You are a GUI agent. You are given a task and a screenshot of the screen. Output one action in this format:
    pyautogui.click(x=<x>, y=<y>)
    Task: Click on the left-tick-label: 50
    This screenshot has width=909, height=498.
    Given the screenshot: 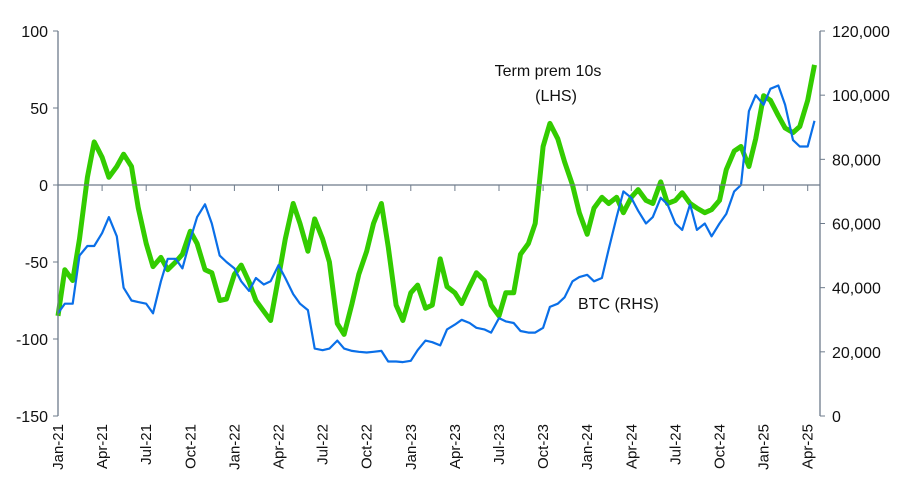 What is the action you would take?
    pyautogui.click(x=39, y=109)
    